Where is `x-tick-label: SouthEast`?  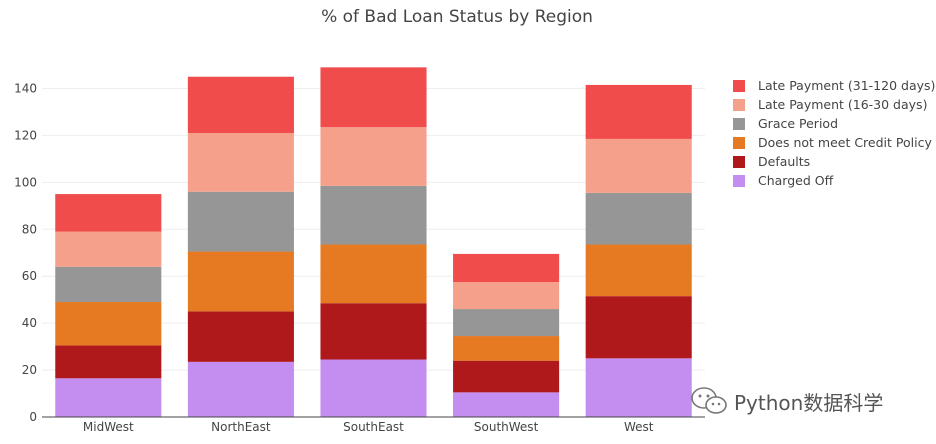
x-tick-label: SouthEast is located at coordinates (373, 427).